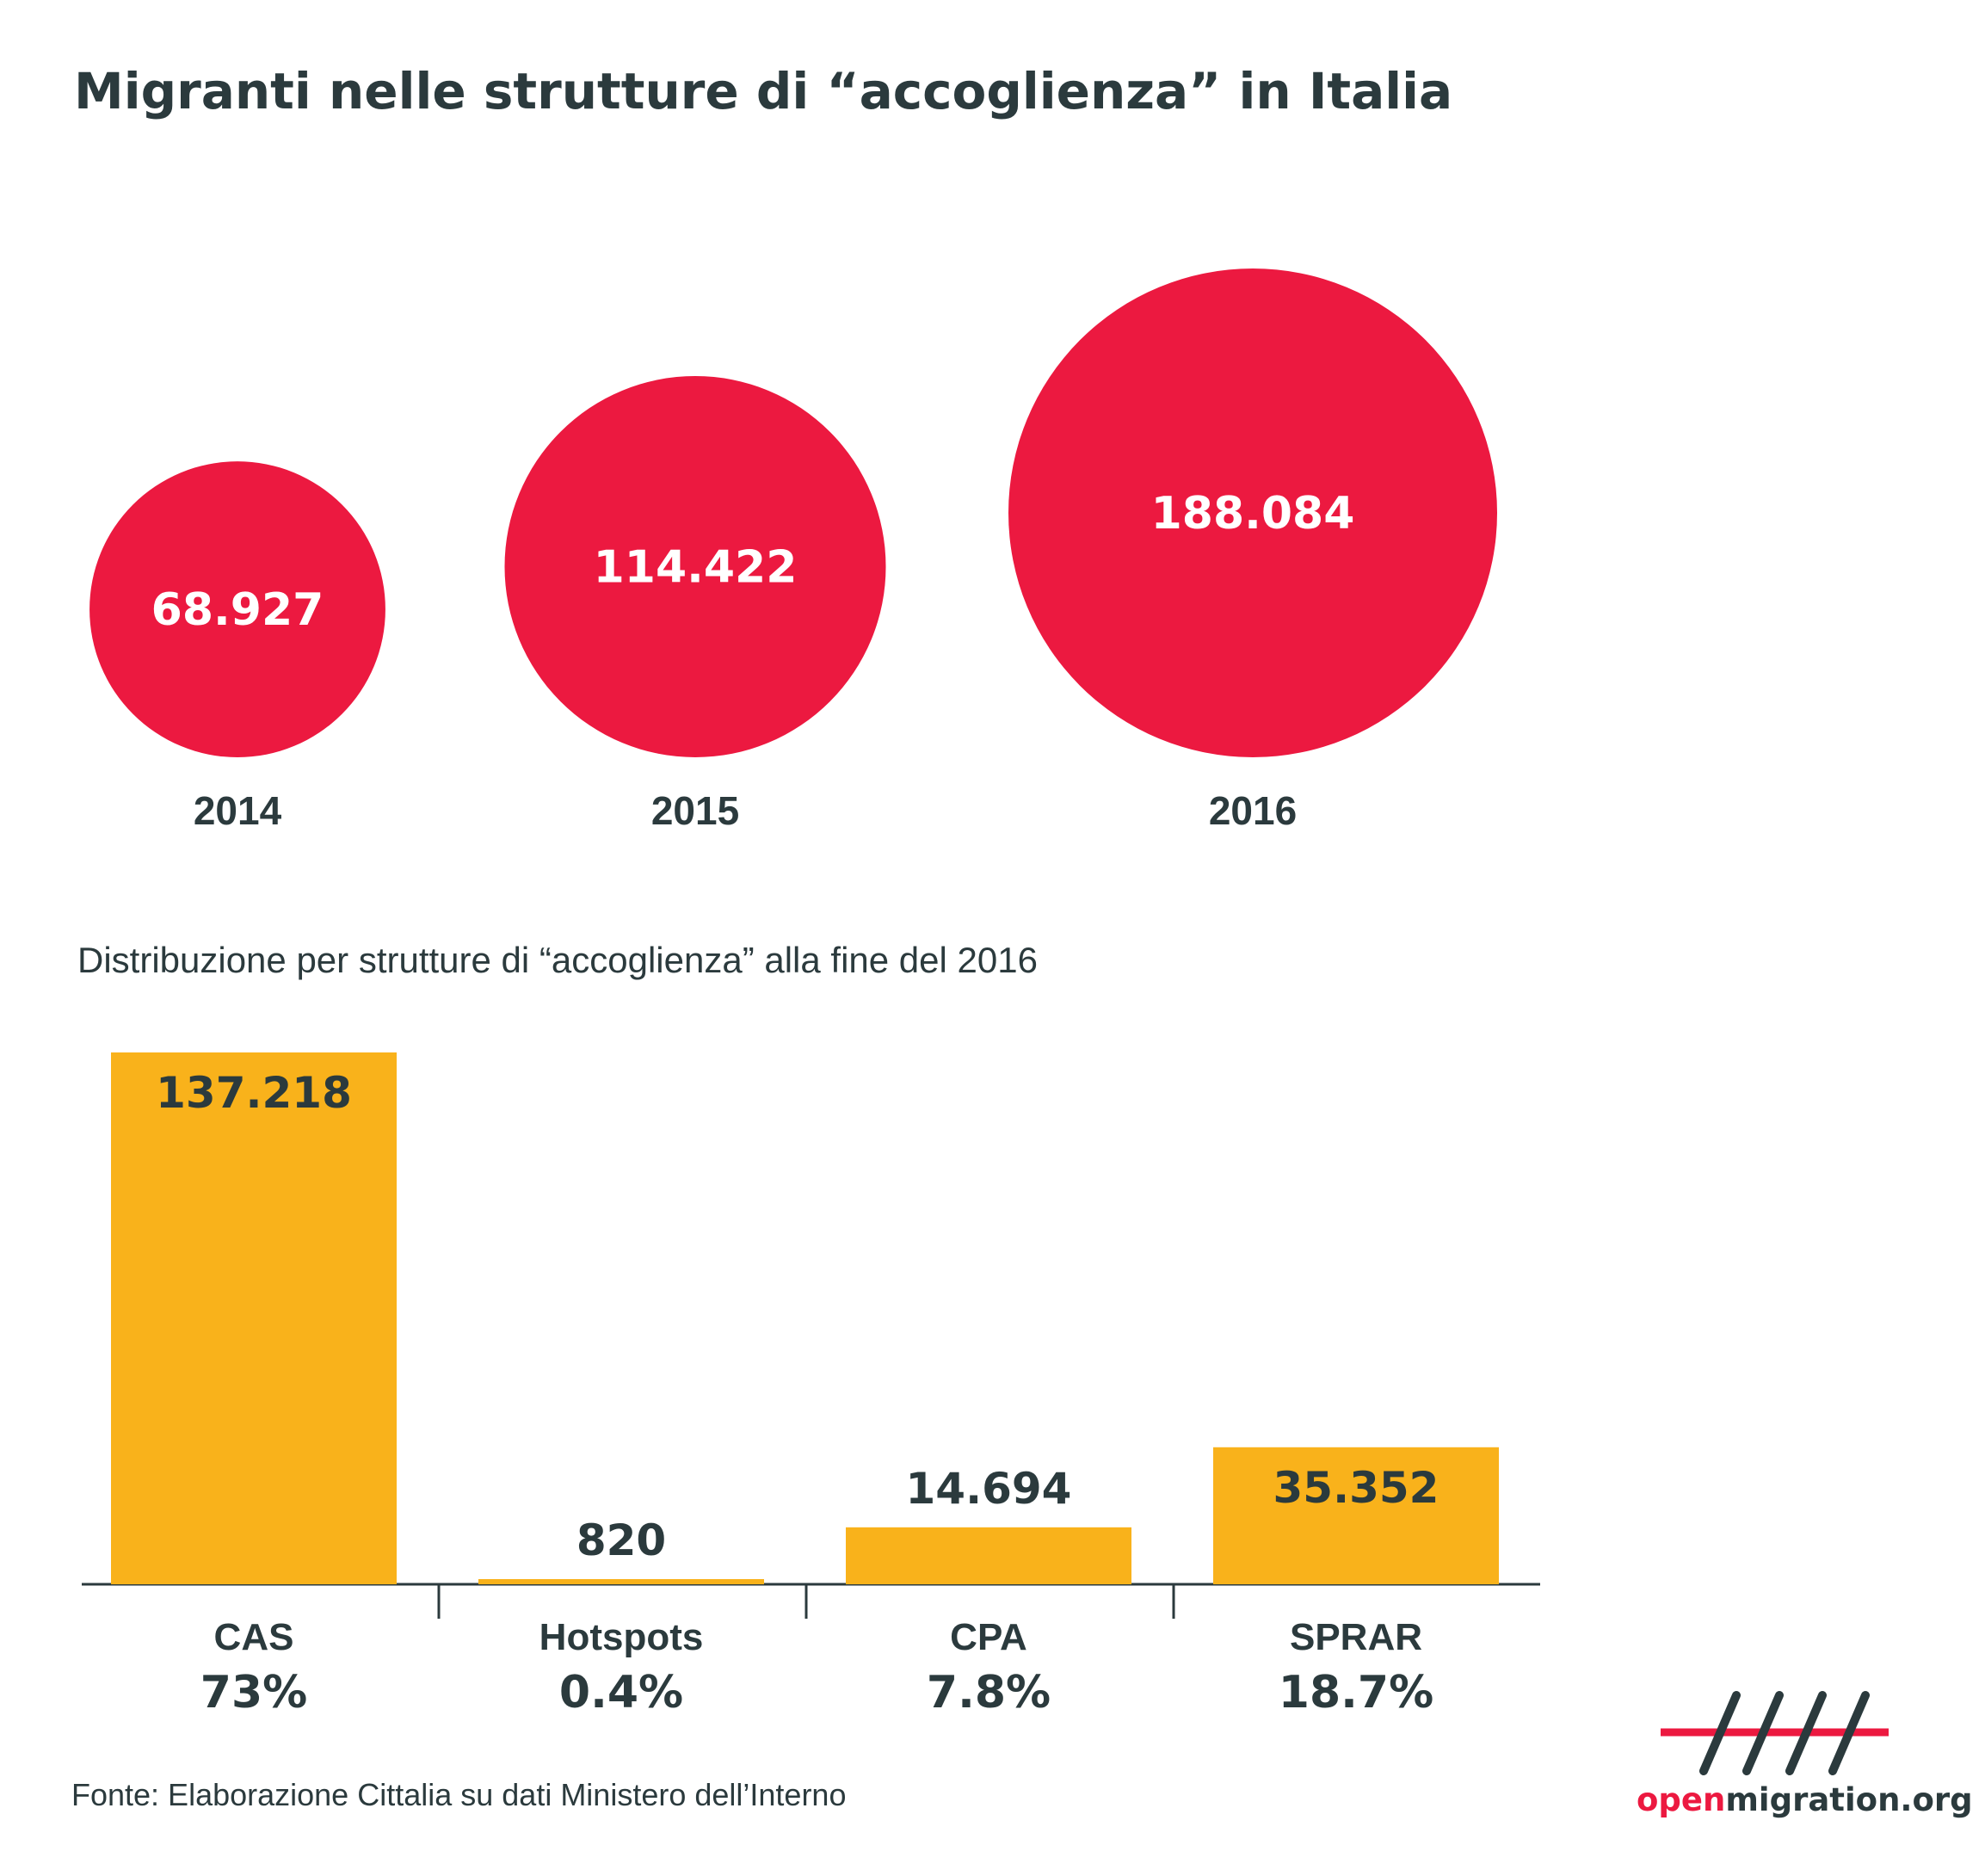 The width and height of the screenshot is (1985, 1876). What do you see at coordinates (621, 1581) in the screenshot?
I see `bar-Hotspots` at bounding box center [621, 1581].